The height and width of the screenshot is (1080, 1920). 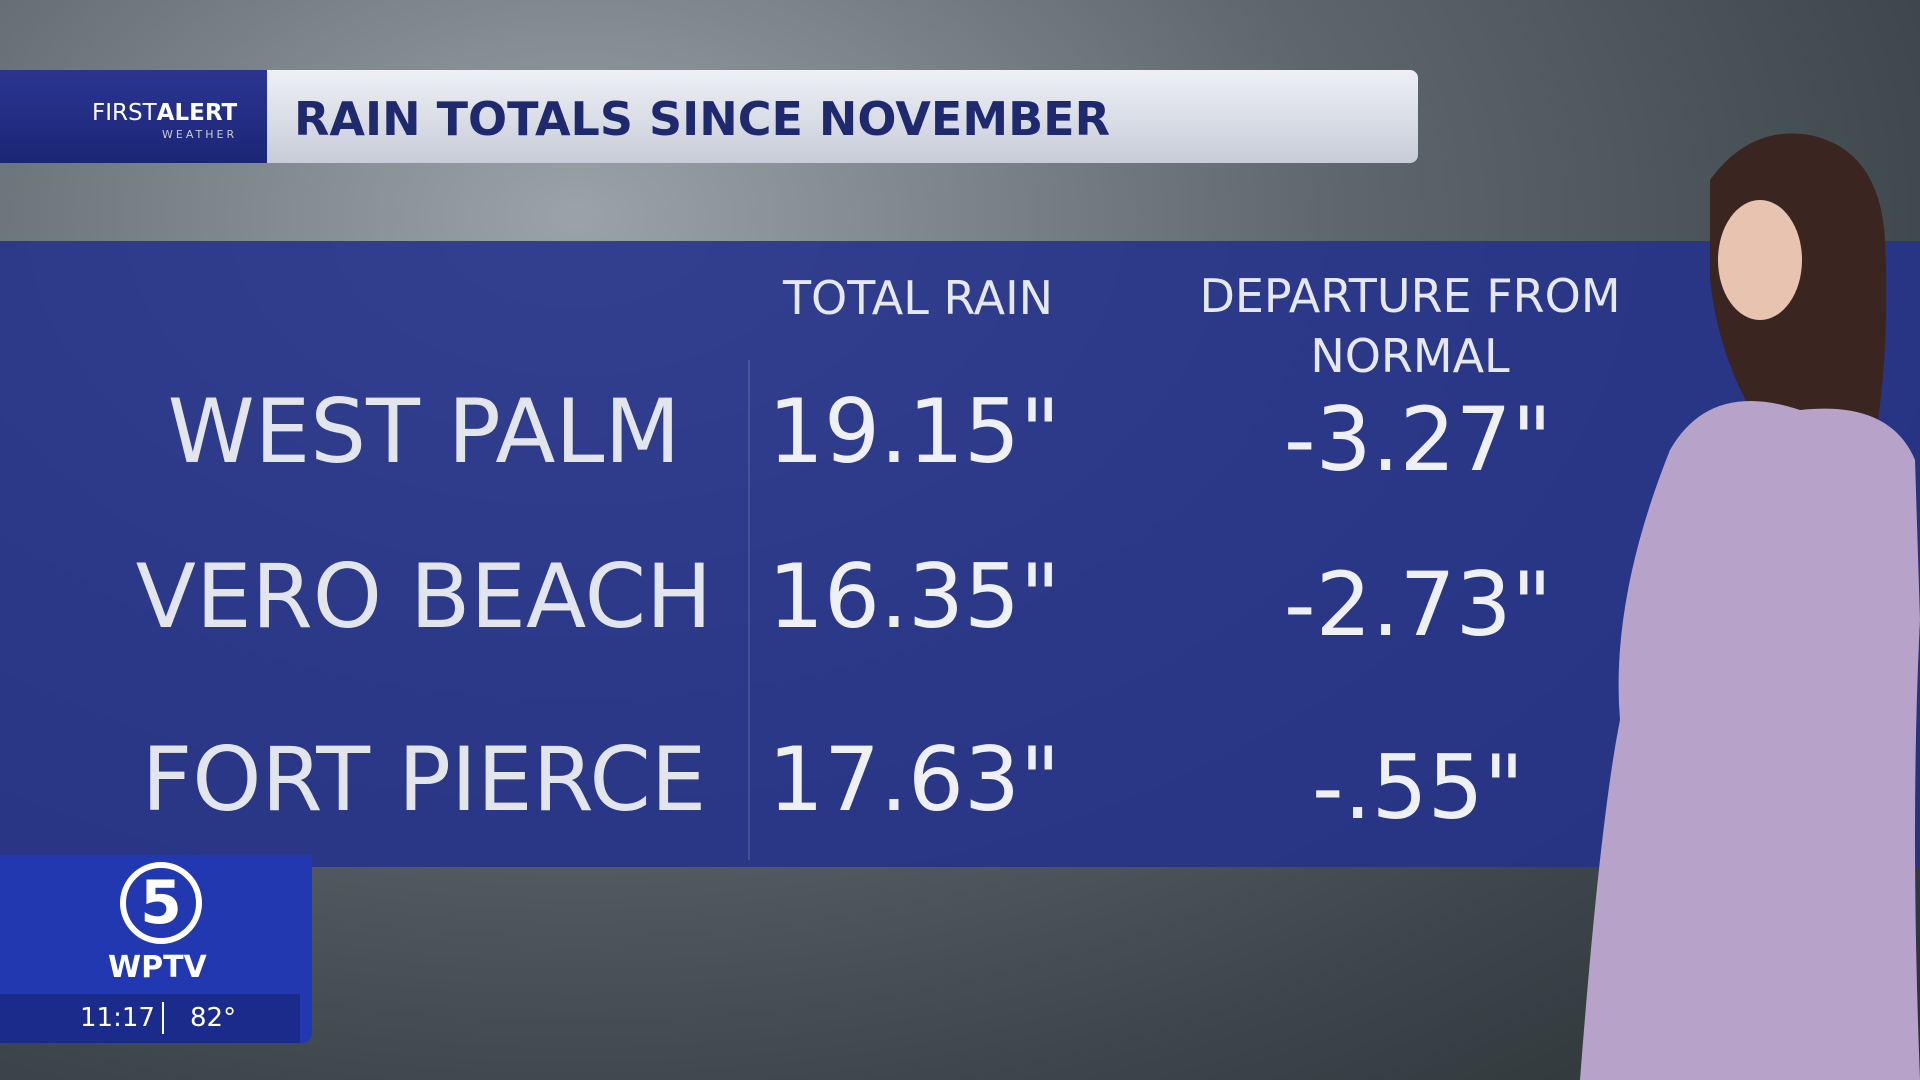 What do you see at coordinates (914, 431) in the screenshot?
I see `total-rain: 19.15"` at bounding box center [914, 431].